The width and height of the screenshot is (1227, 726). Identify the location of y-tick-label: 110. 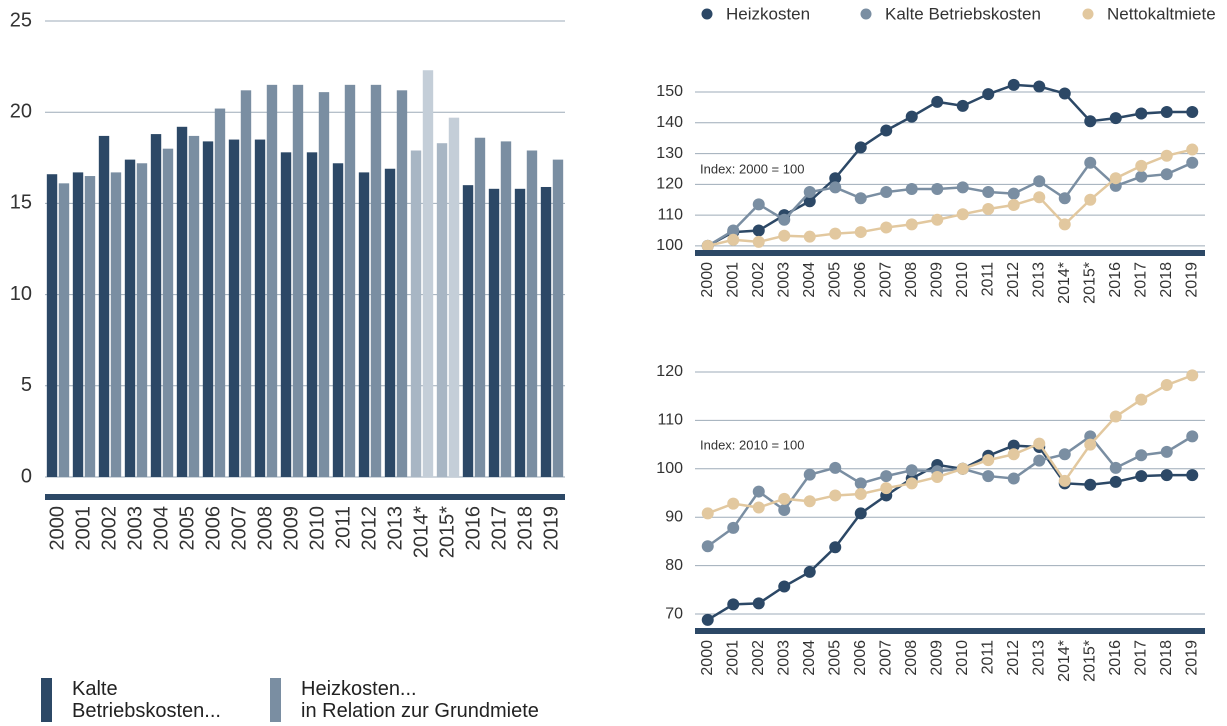
(670, 420).